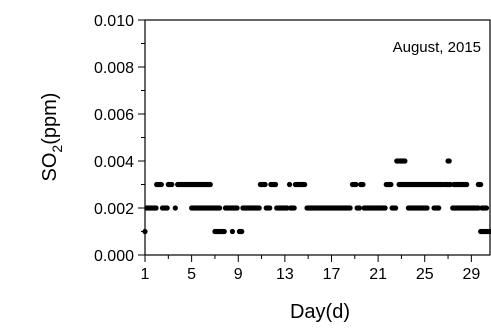 The height and width of the screenshot is (328, 491). I want to click on x-tick-label: 29, so click(471, 274).